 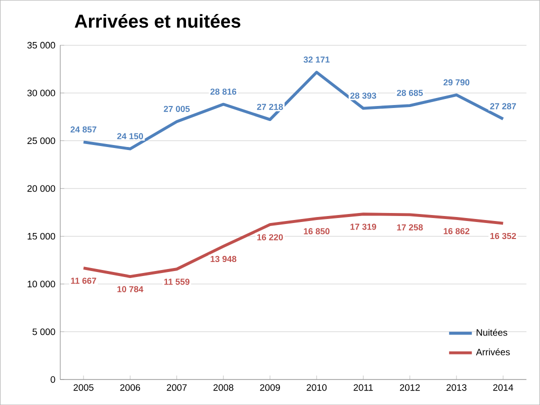 I want to click on data-label: 13 948, so click(x=223, y=259).